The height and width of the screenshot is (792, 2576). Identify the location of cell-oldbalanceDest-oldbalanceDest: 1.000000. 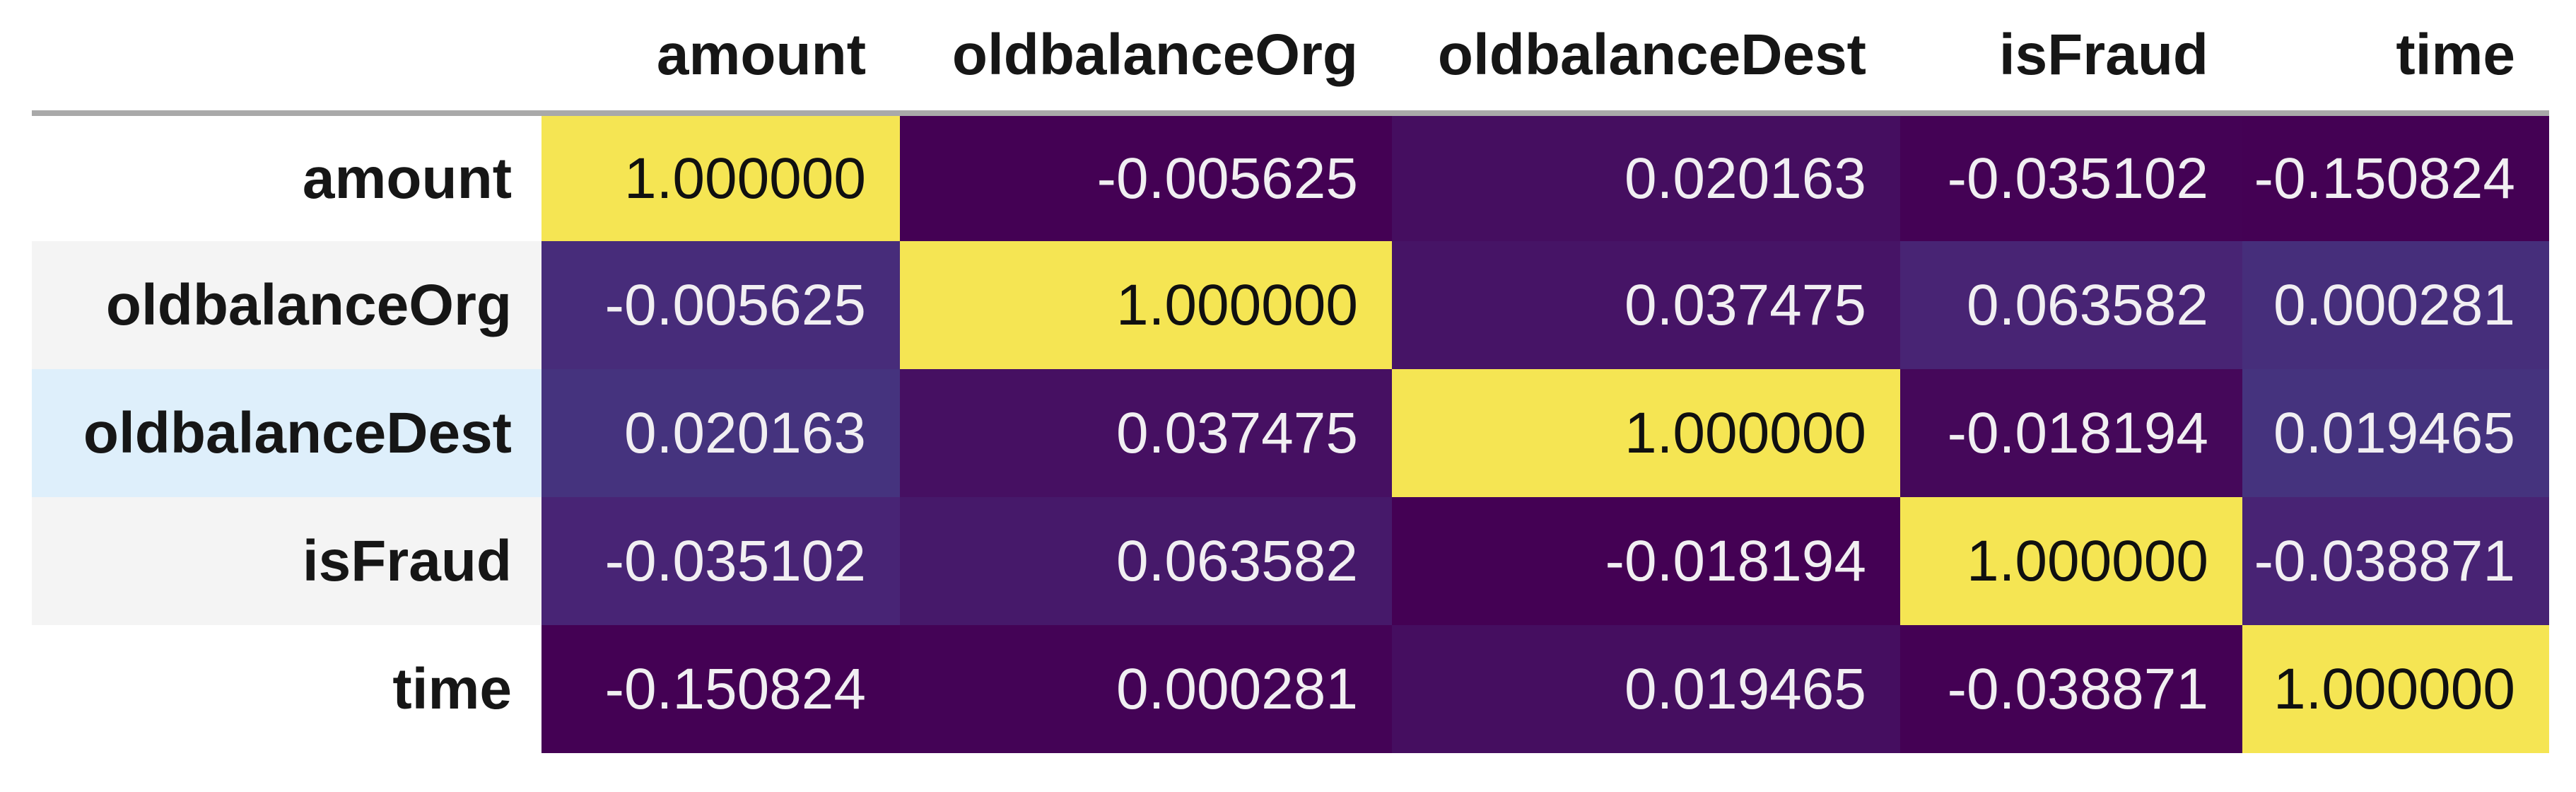
(1646, 433).